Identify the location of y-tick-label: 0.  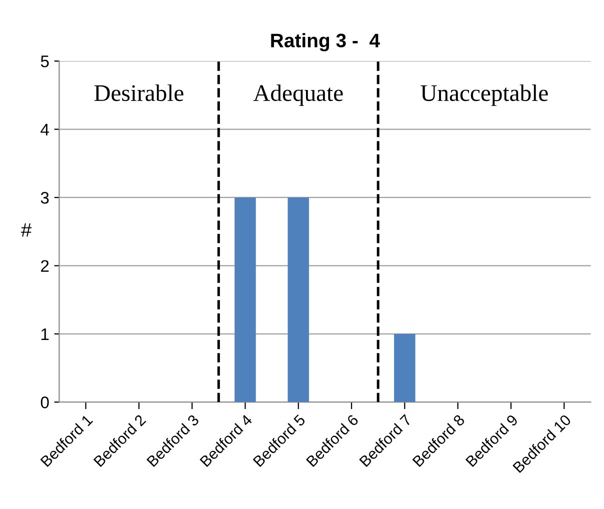
(44, 402).